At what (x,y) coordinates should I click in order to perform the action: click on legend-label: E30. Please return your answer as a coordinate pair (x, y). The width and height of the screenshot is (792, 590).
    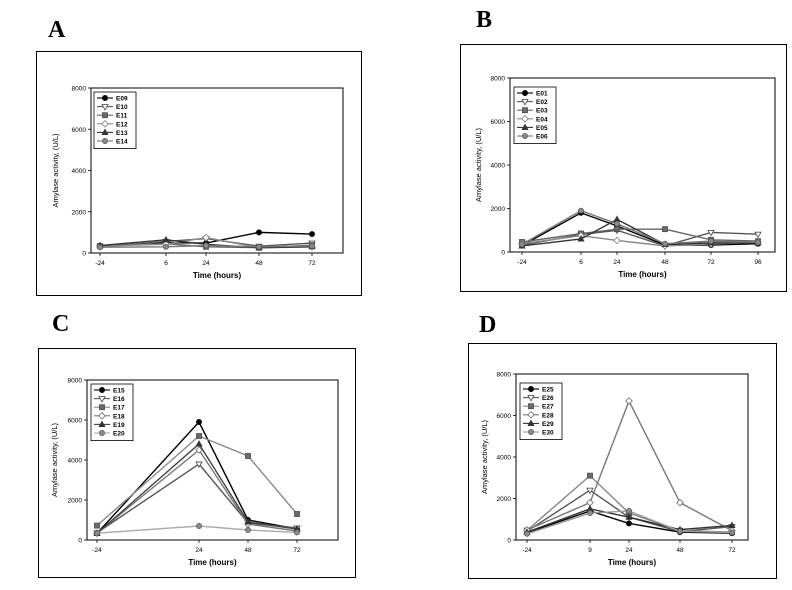
    Looking at the image, I should click on (548, 433).